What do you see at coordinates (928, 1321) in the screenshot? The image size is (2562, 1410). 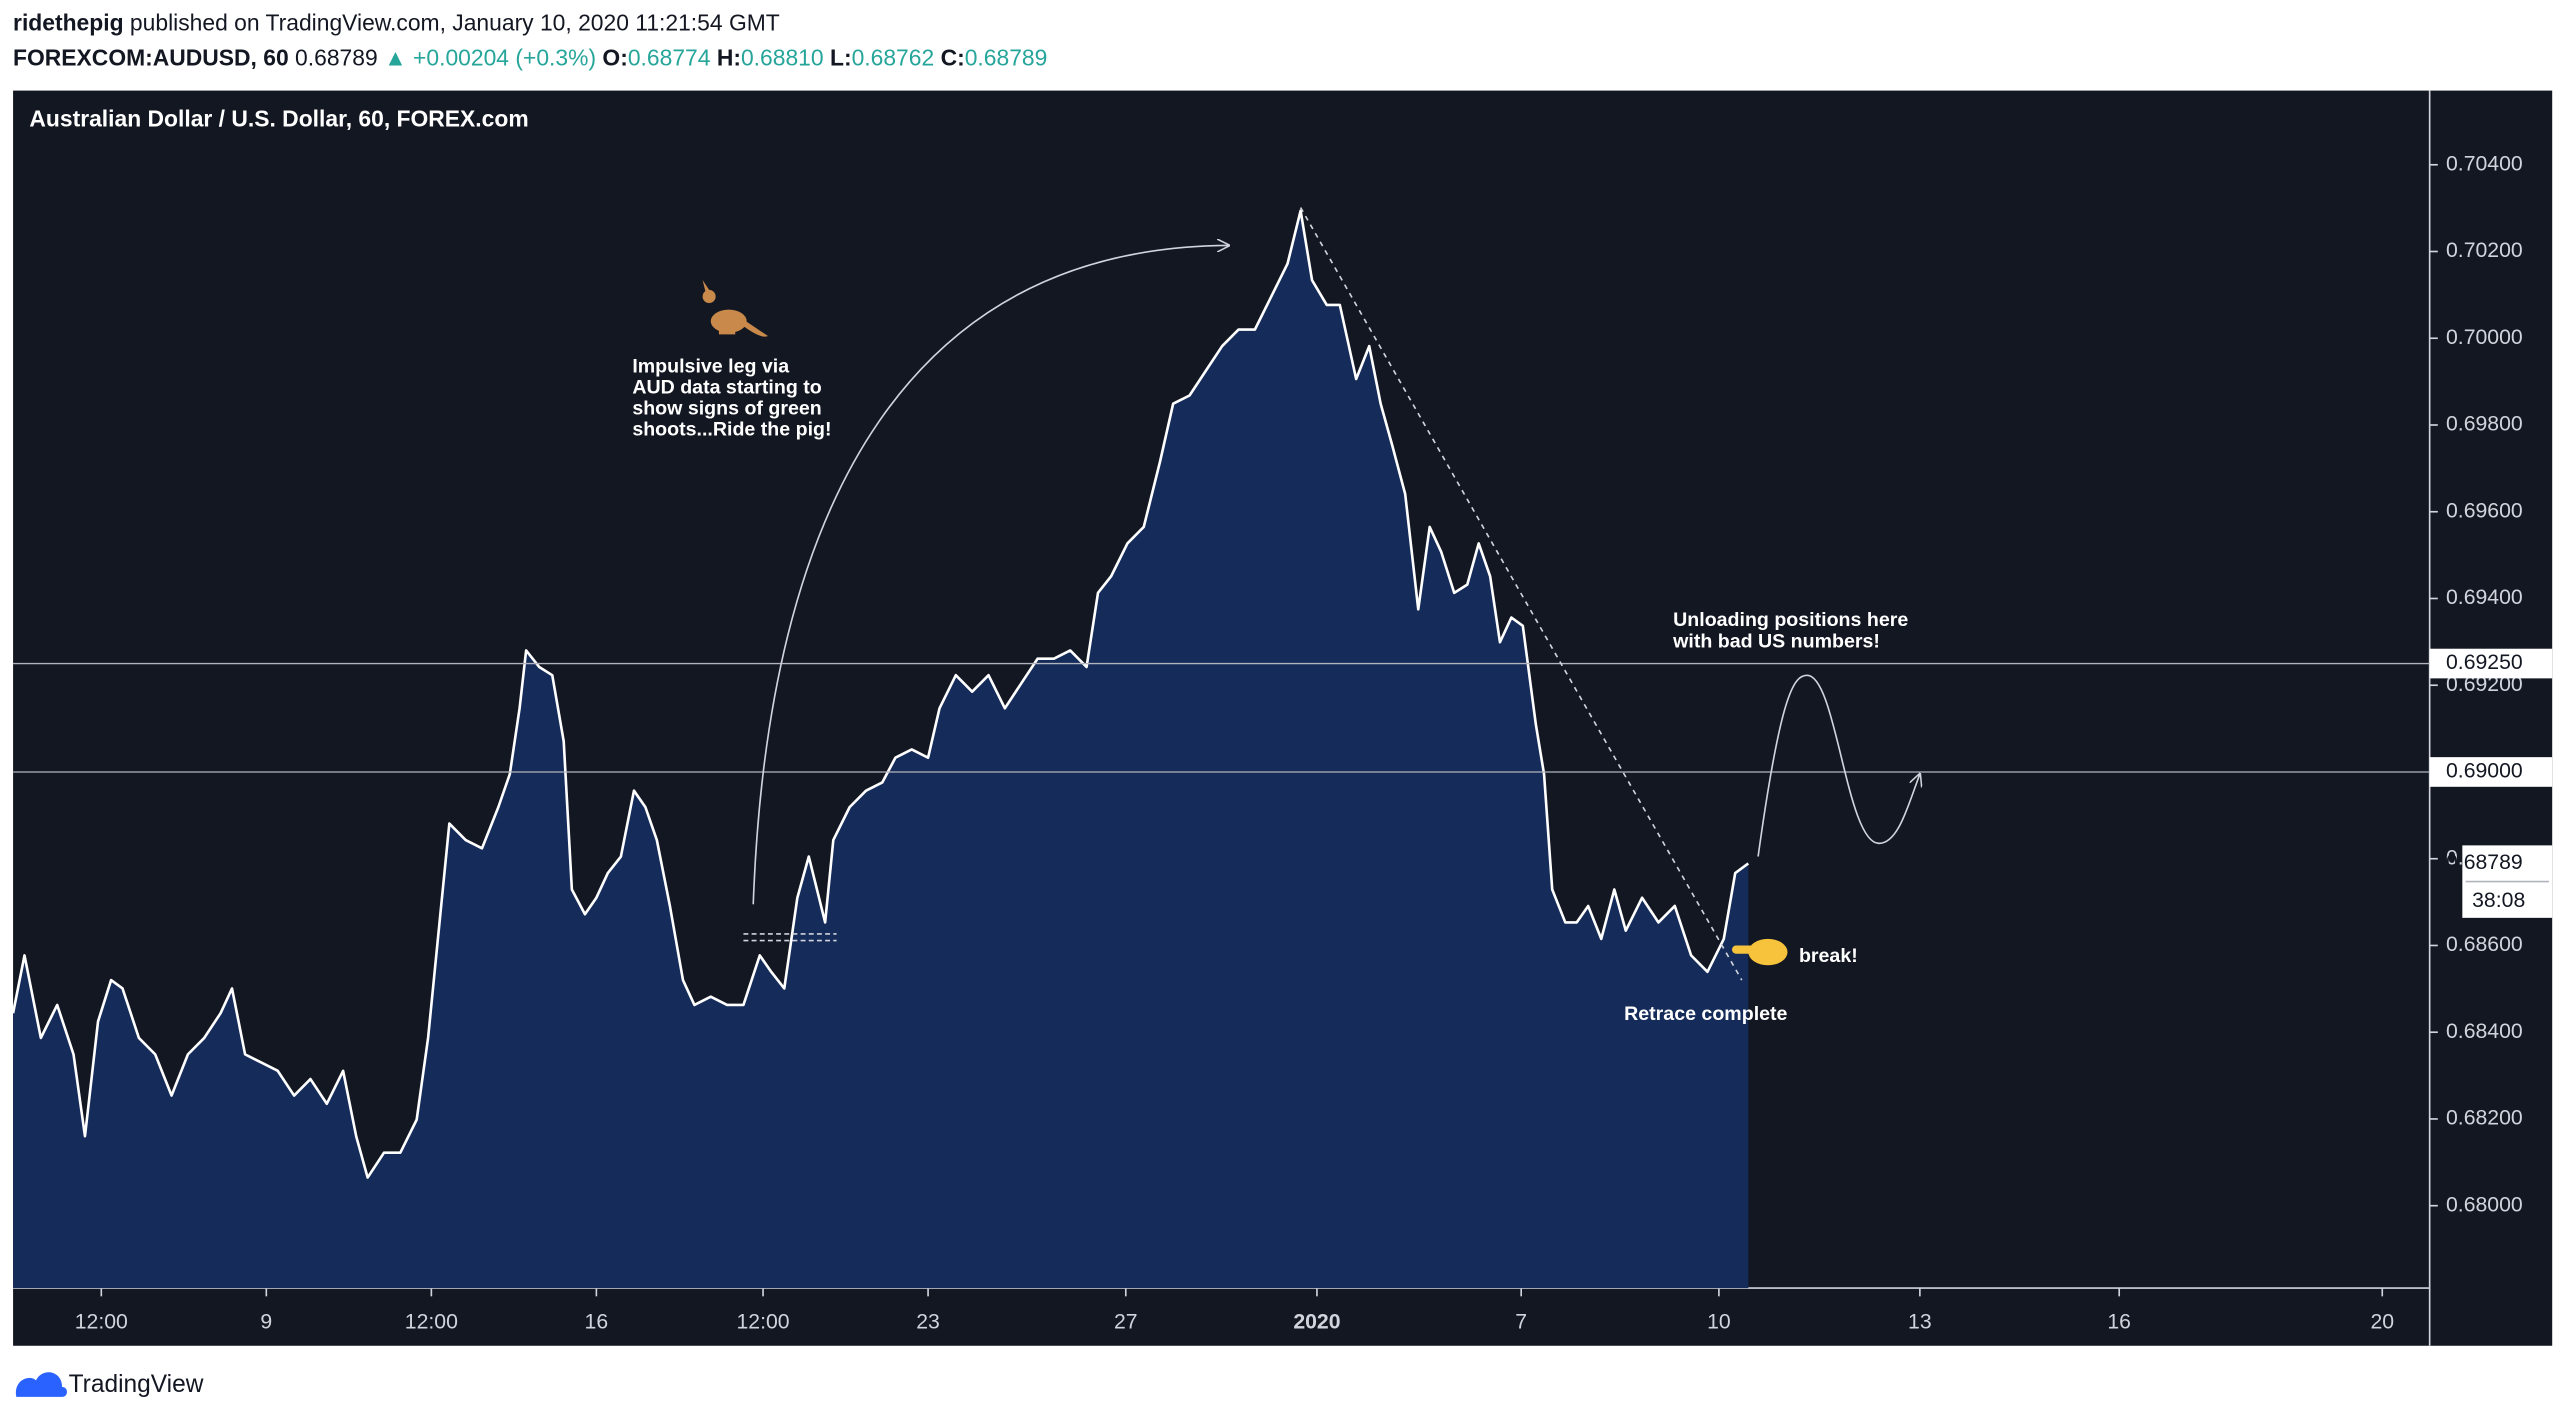 I see `x-tick-label: 23` at bounding box center [928, 1321].